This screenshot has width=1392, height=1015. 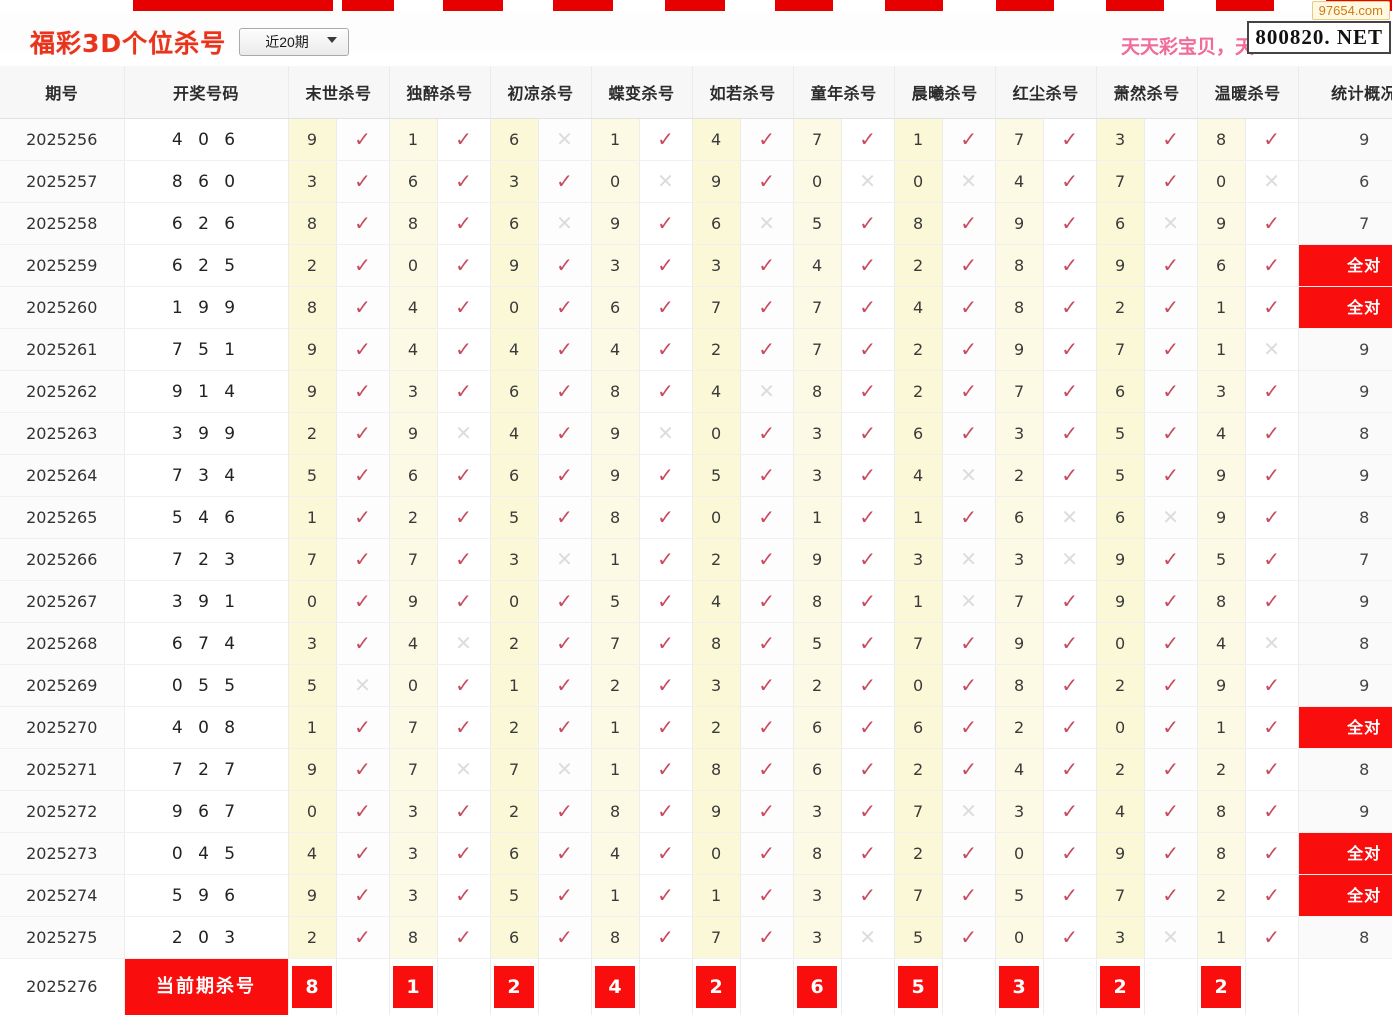 What do you see at coordinates (332, 40) in the screenshot?
I see `chevron-down-icon` at bounding box center [332, 40].